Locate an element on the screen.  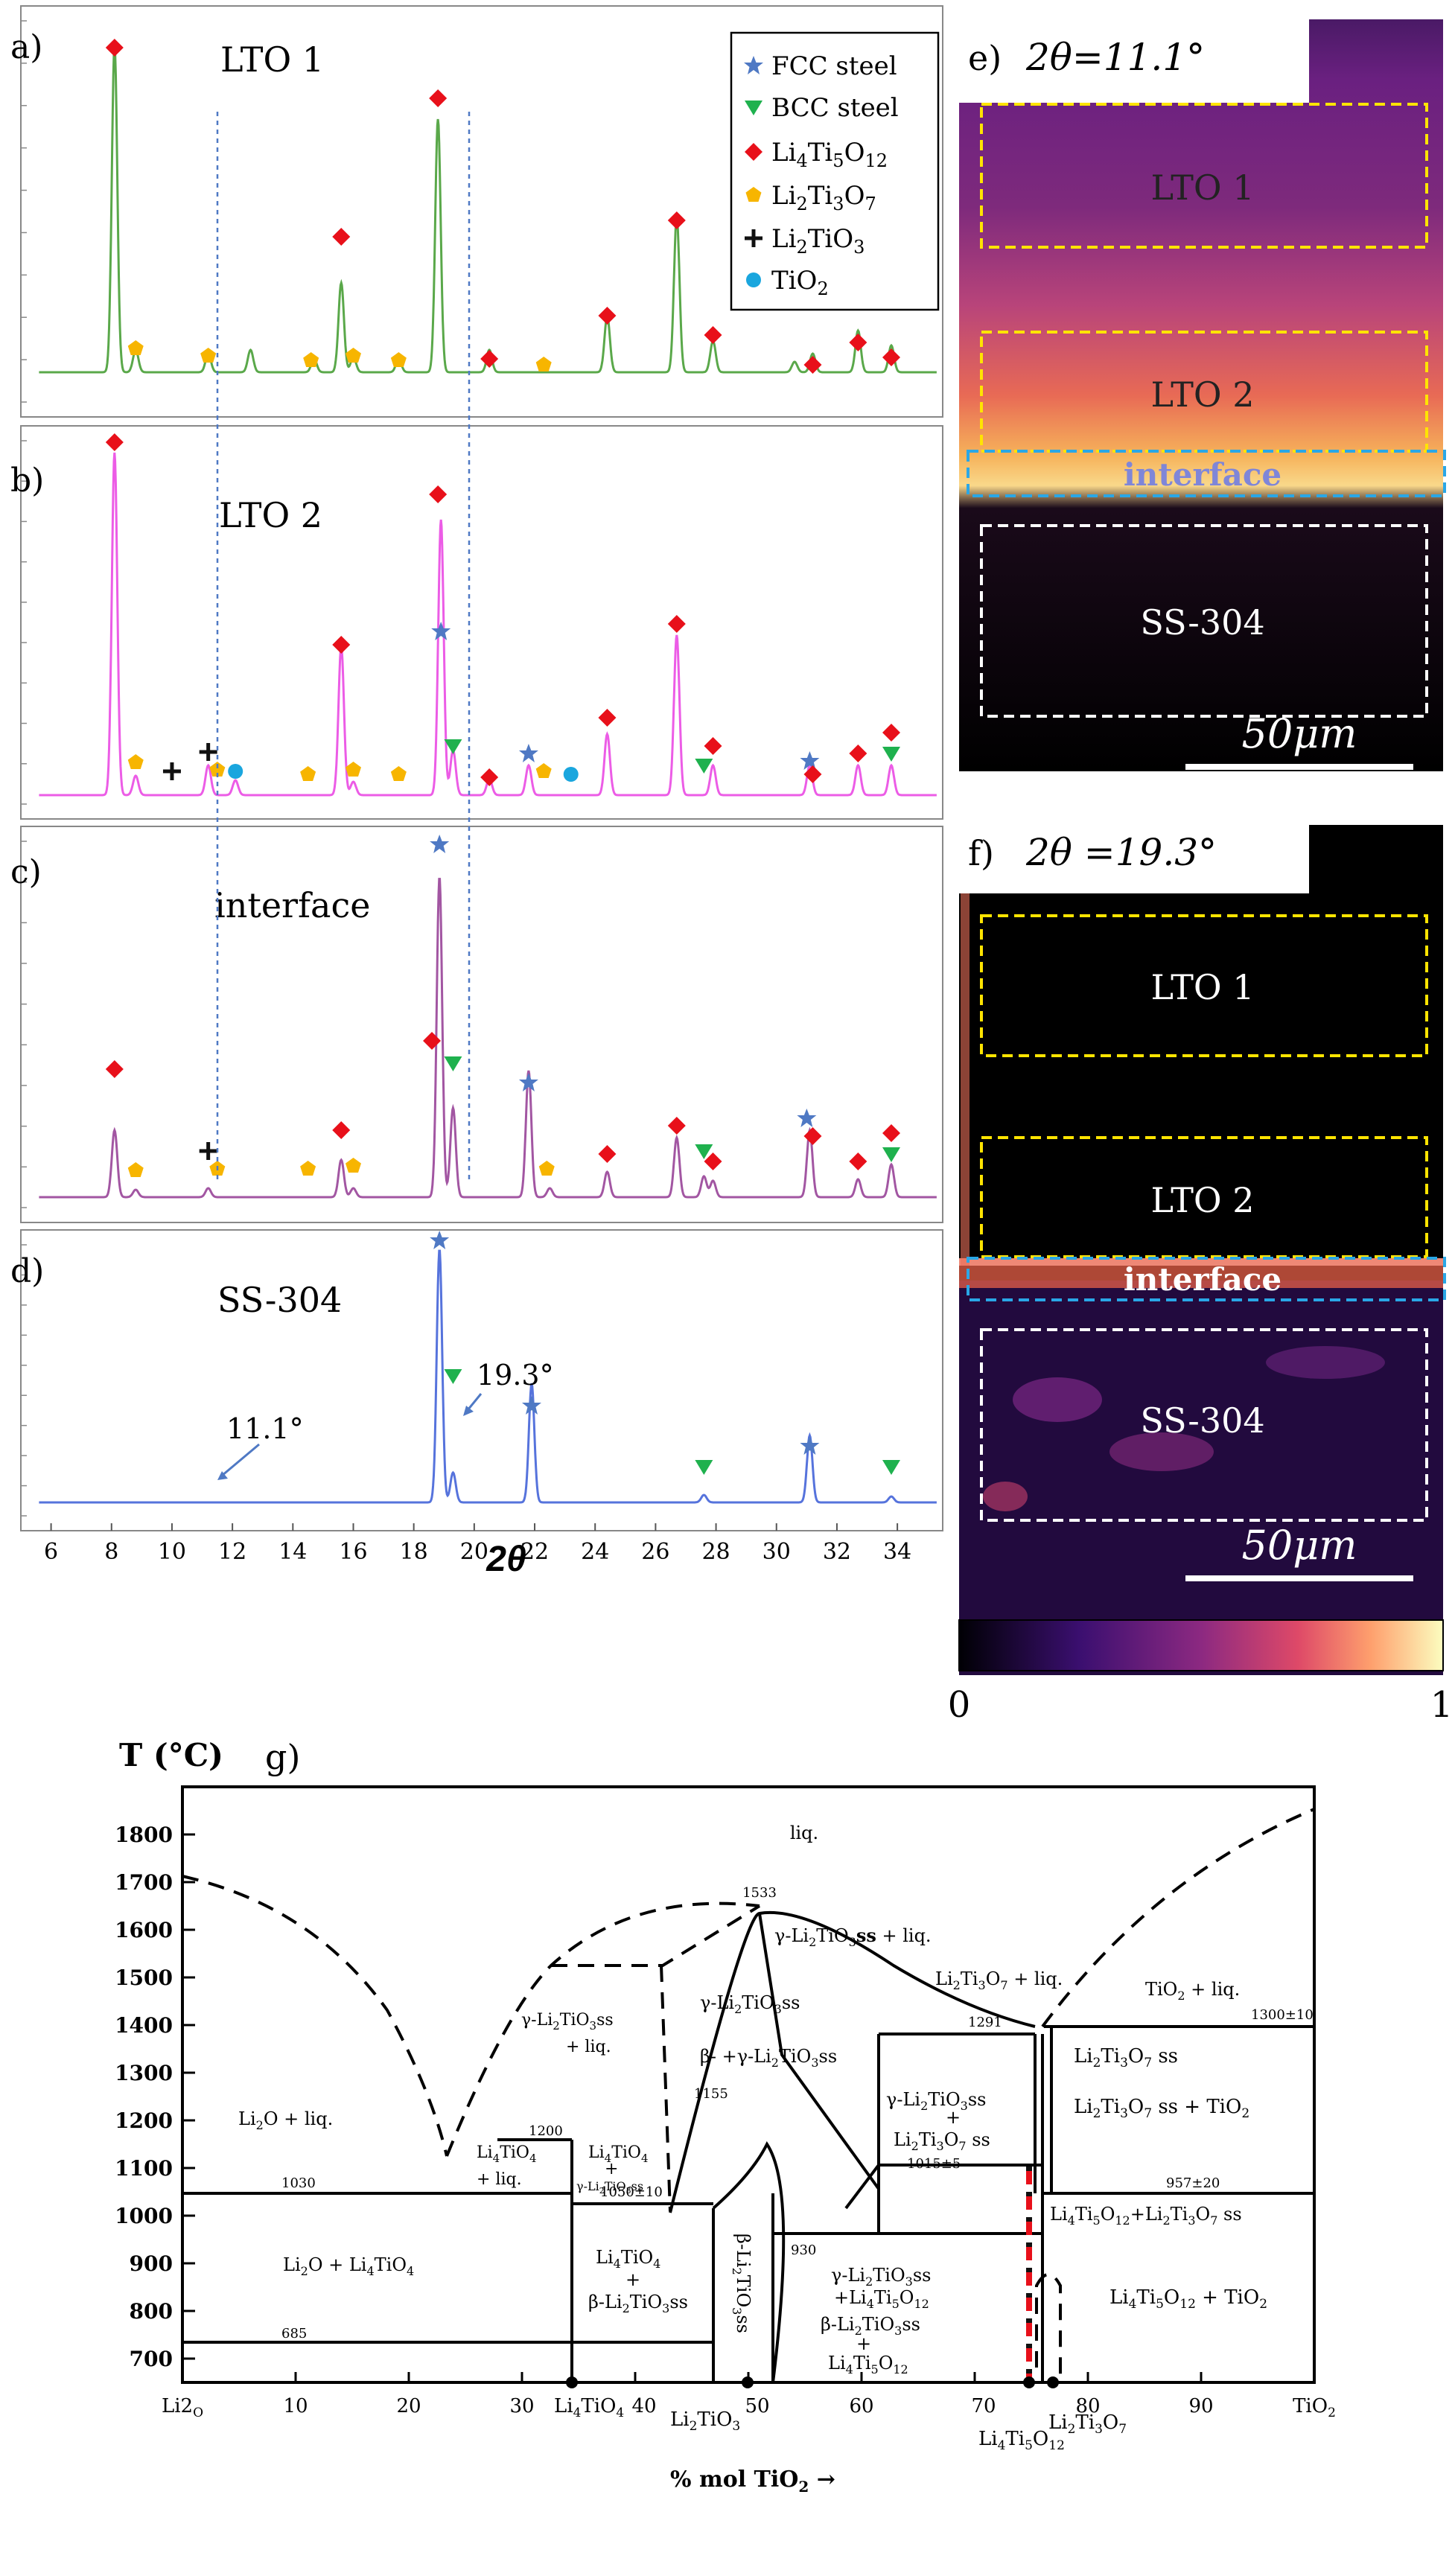
temp-1050: 1050±10 is located at coordinates (631, 2192).